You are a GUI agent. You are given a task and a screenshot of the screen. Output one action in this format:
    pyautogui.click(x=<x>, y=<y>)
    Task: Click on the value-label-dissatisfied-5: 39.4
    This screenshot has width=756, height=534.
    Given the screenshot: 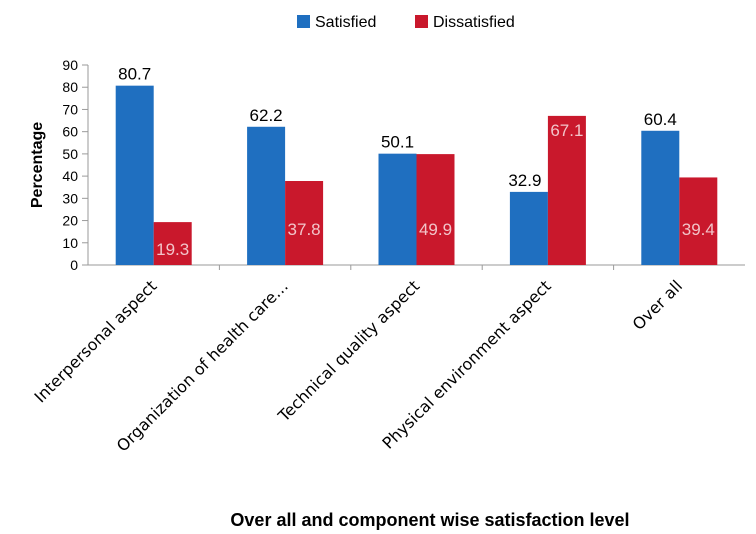 What is the action you would take?
    pyautogui.click(x=698, y=229)
    